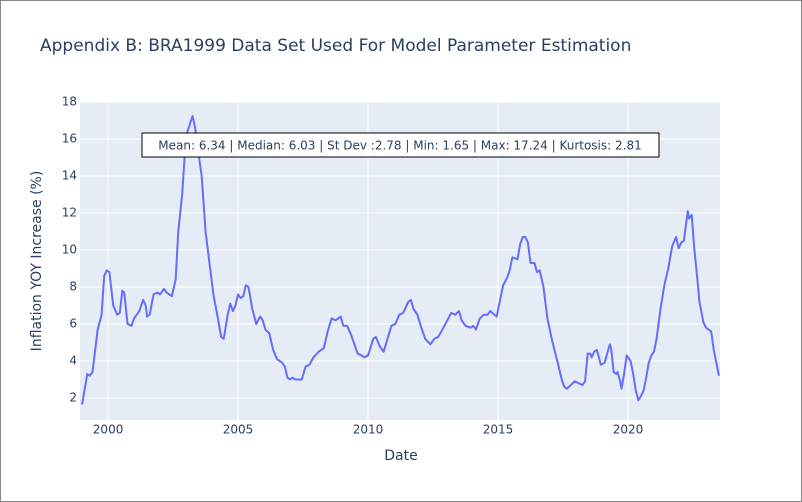 This screenshot has width=802, height=502. Describe the element at coordinates (69, 102) in the screenshot. I see `y-tick-label: 18` at that location.